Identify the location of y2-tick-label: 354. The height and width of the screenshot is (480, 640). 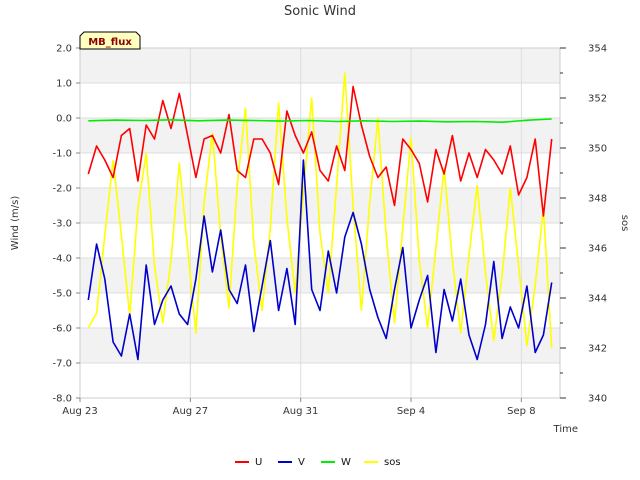
(597, 49).